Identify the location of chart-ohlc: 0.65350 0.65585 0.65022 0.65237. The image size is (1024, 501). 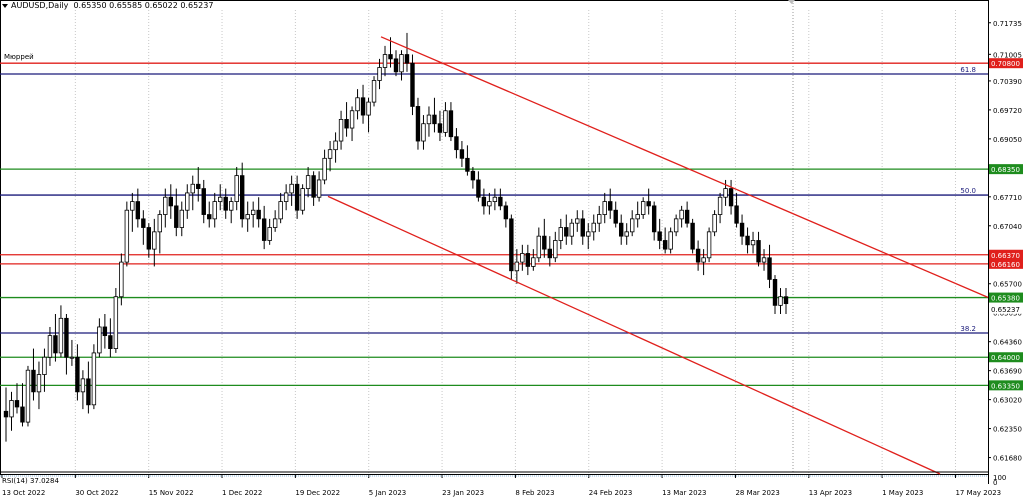
(143, 5).